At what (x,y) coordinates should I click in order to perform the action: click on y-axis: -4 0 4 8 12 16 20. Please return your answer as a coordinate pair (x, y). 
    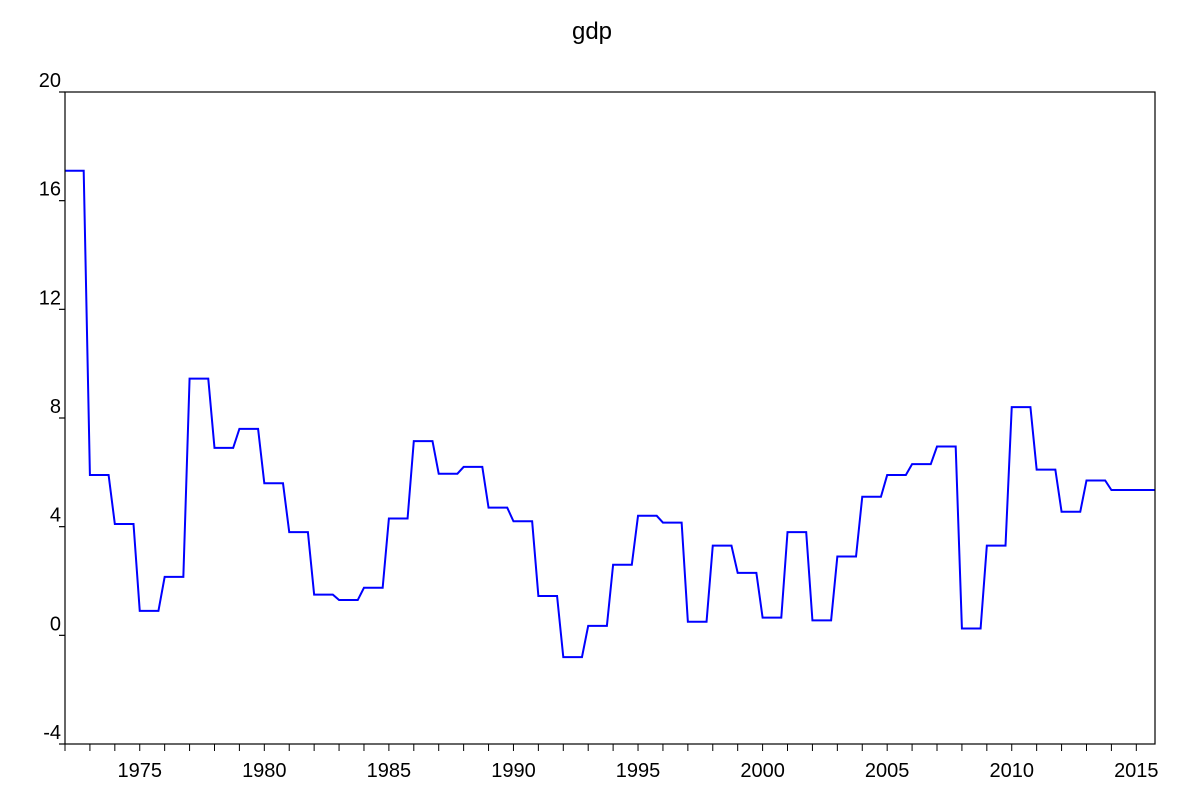
    Looking at the image, I should click on (52, 407).